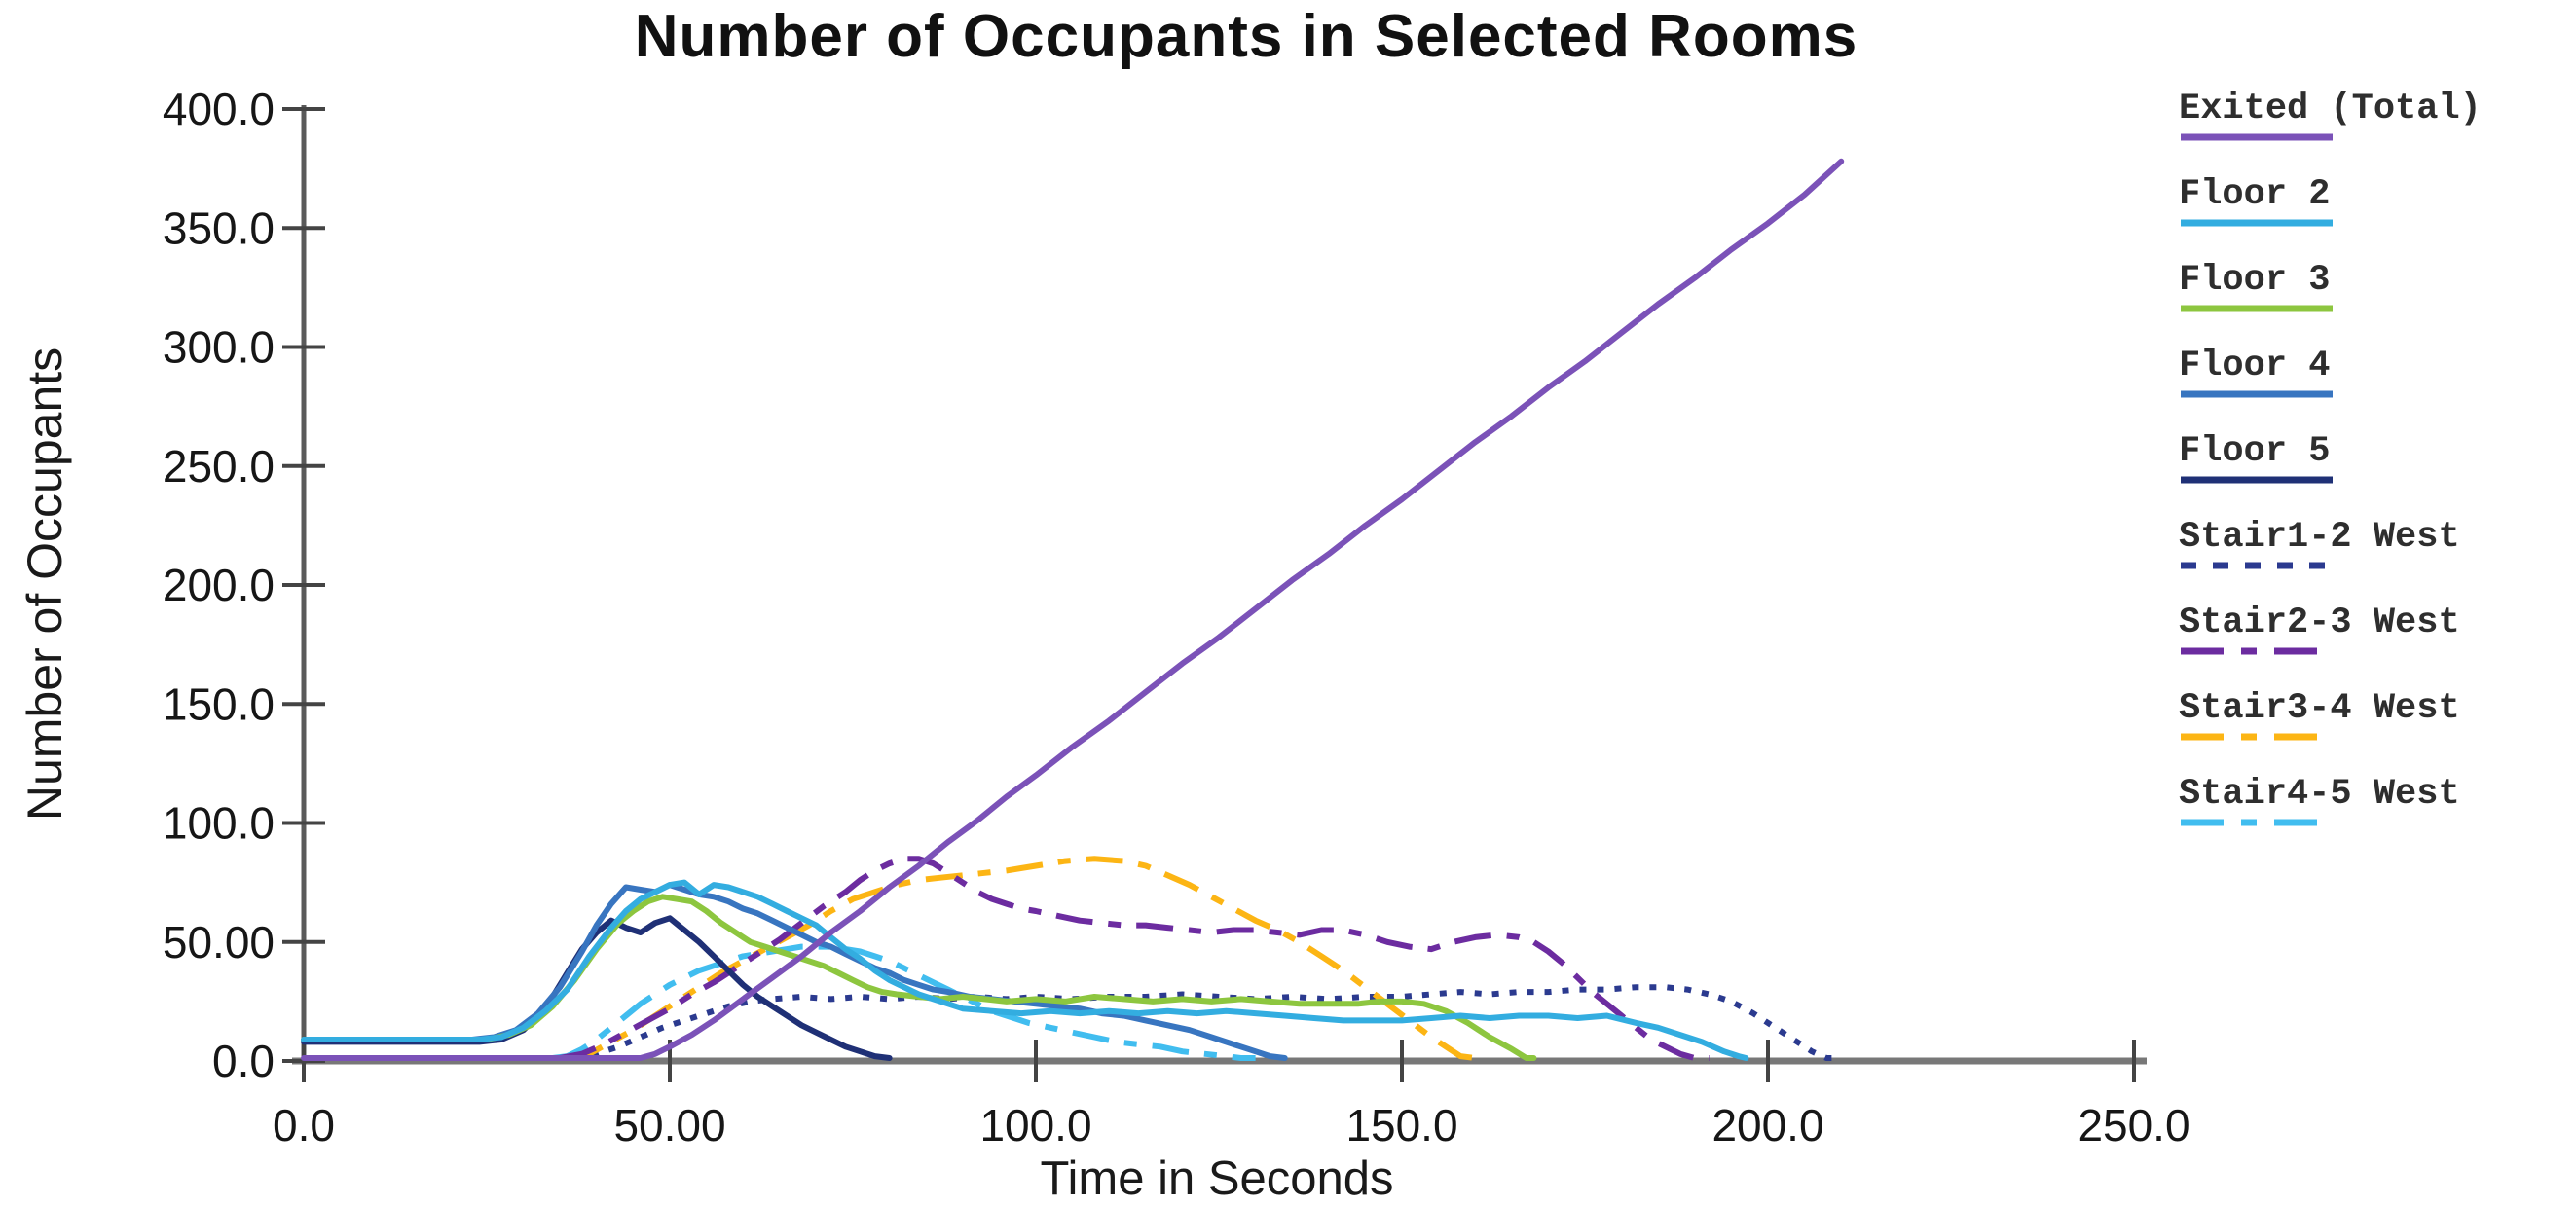 This screenshot has width=2576, height=1206. Describe the element at coordinates (2257, 137) in the screenshot. I see `legend-swatch-exited-total-line` at that location.